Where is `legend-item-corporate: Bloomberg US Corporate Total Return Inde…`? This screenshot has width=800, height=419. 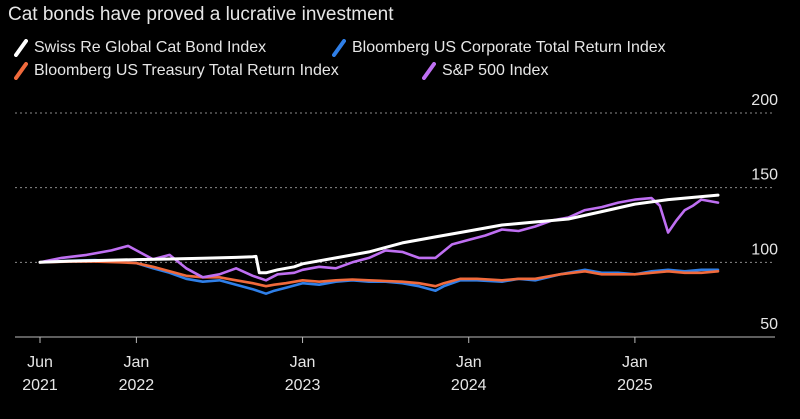
legend-item-corporate: Bloomberg US Corporate Total Return Inde… is located at coordinates (499, 48).